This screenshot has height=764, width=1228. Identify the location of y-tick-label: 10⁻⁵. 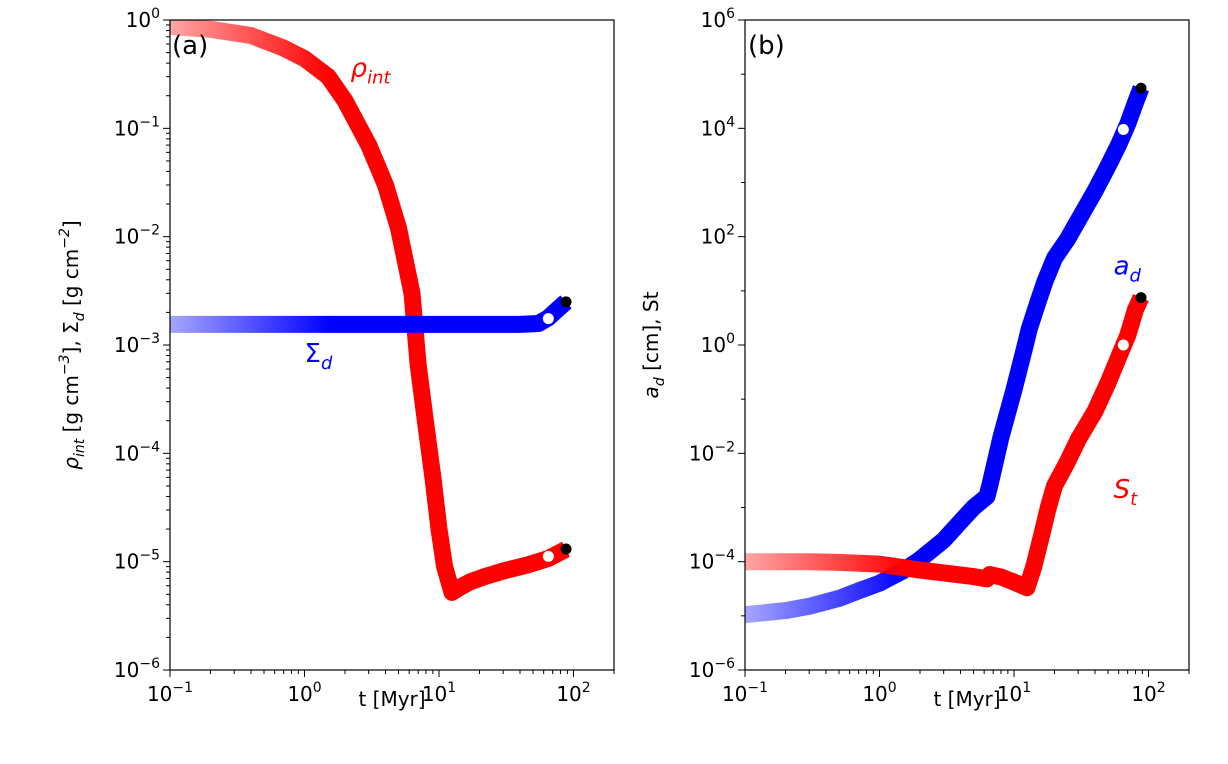
(137, 561).